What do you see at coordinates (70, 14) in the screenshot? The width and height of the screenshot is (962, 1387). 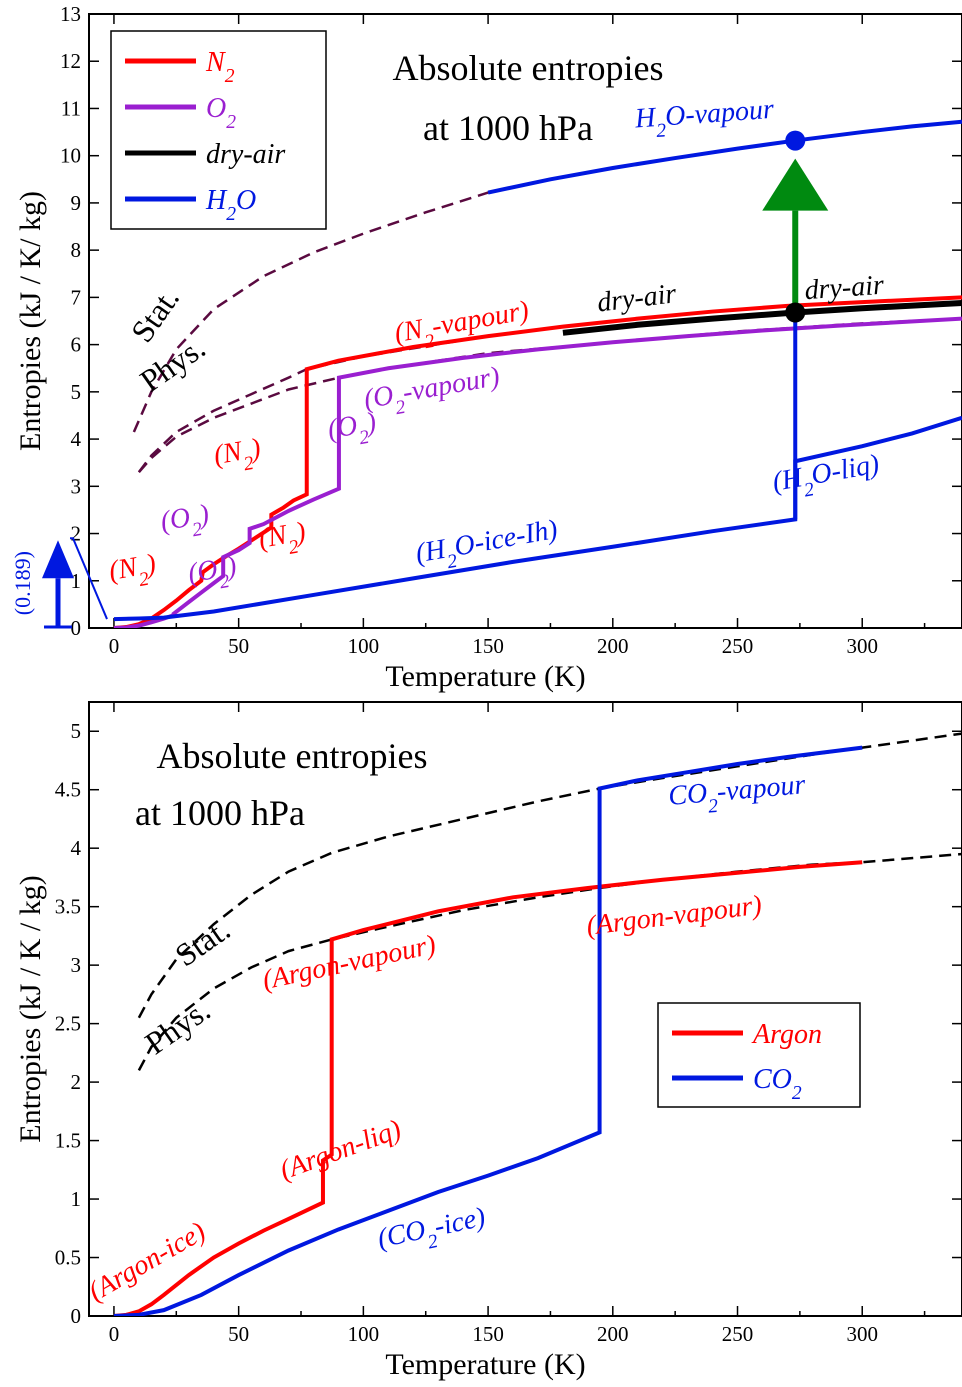 I see `y-tick-label: 13` at bounding box center [70, 14].